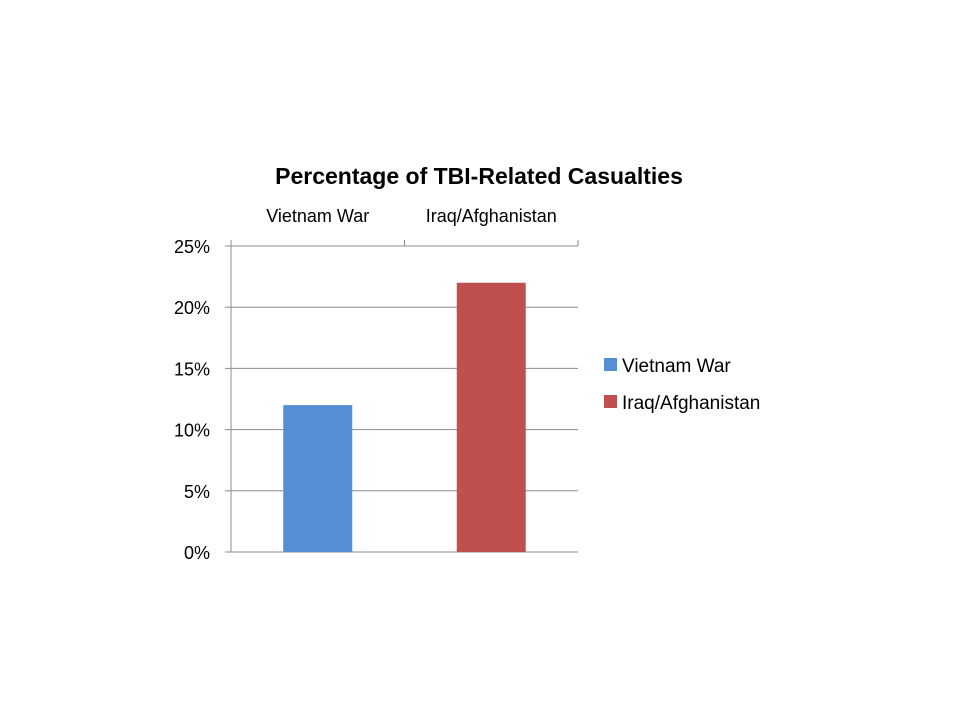 The image size is (960, 720). I want to click on legend-label: Iraq/Afghanistan, so click(691, 403).